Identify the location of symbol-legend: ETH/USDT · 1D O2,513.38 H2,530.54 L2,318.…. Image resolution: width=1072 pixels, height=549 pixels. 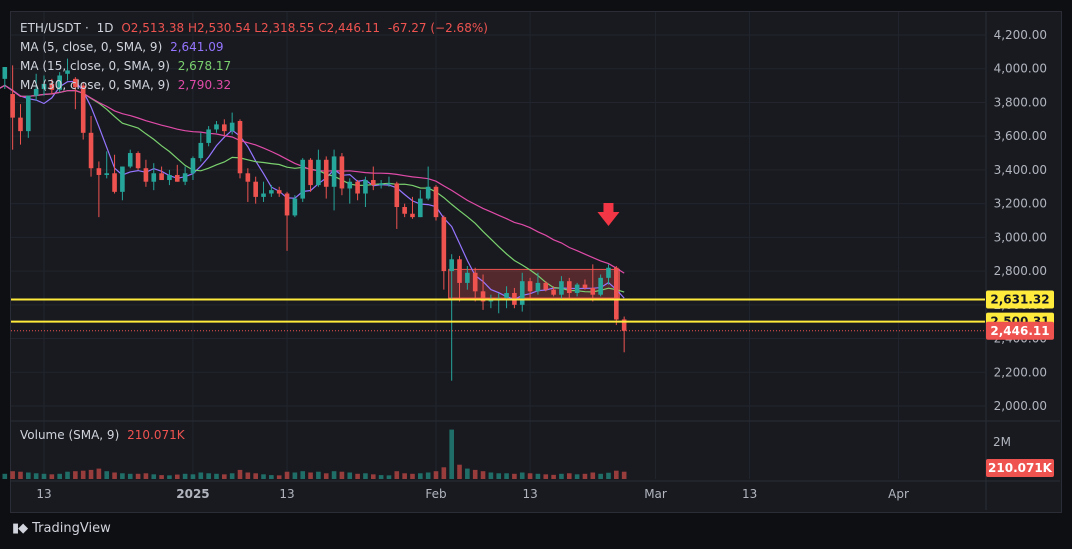
(254, 28).